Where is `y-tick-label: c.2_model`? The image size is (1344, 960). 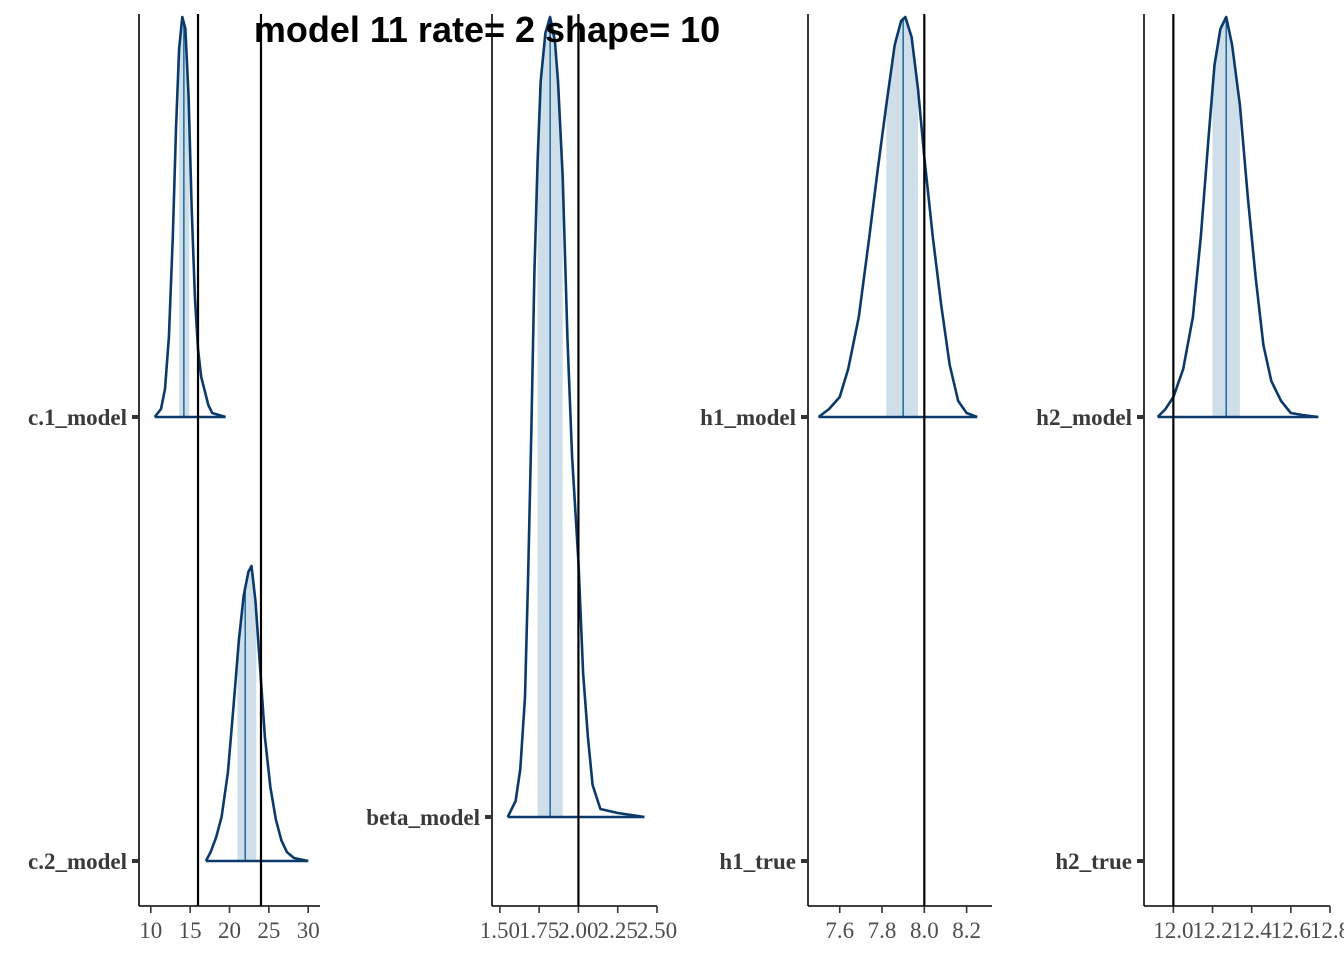 y-tick-label: c.2_model is located at coordinates (77, 861).